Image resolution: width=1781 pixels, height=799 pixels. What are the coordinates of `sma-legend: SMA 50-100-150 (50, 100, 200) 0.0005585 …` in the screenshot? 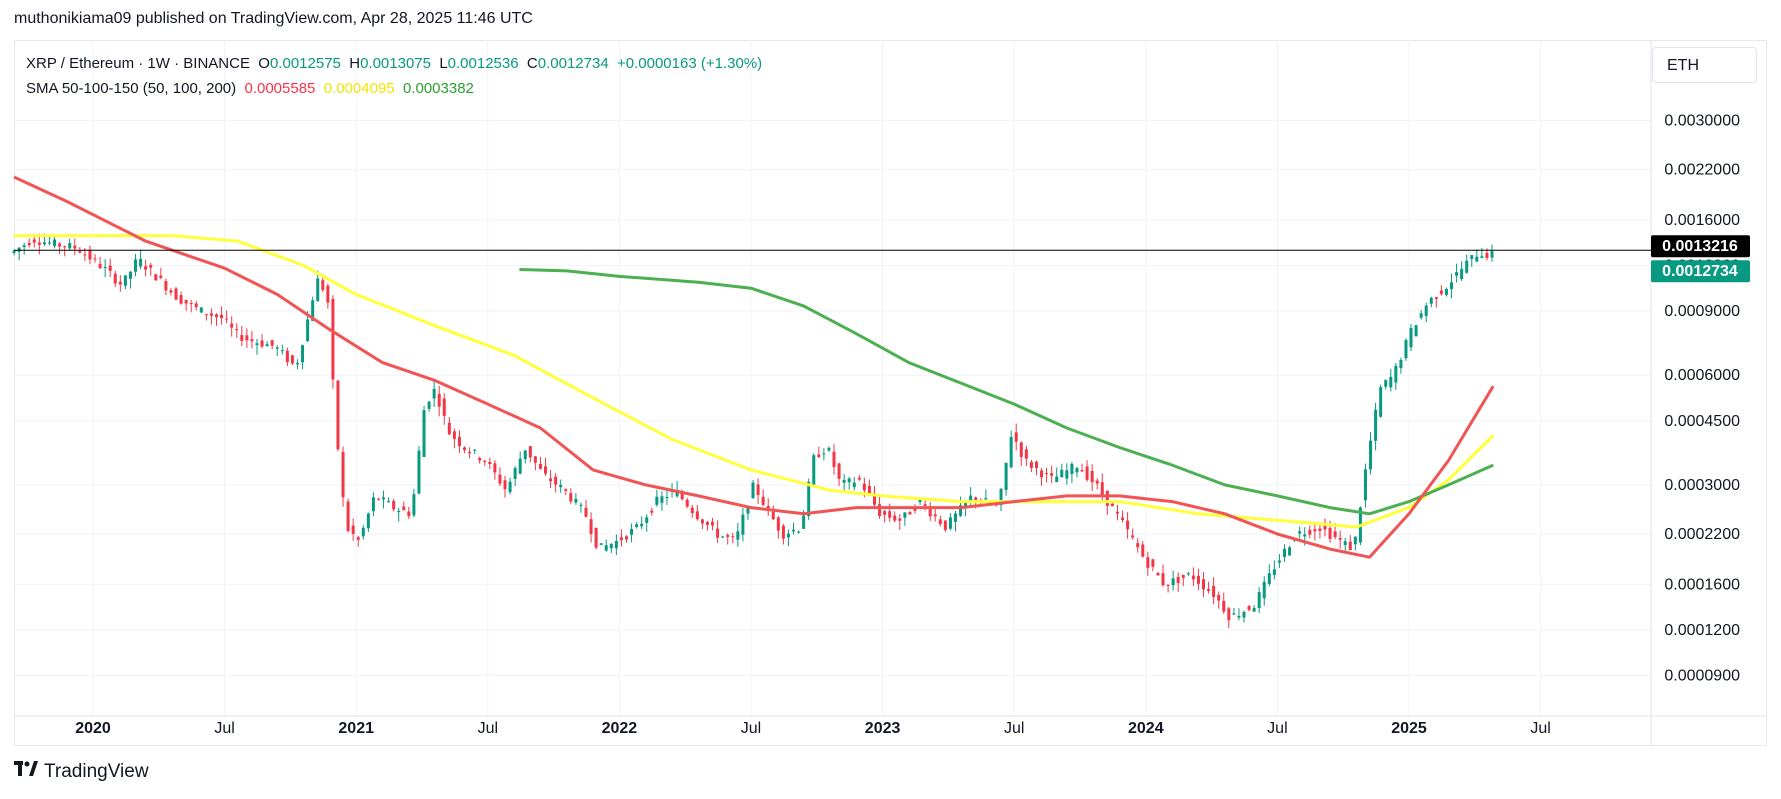 It's located at (250, 88).